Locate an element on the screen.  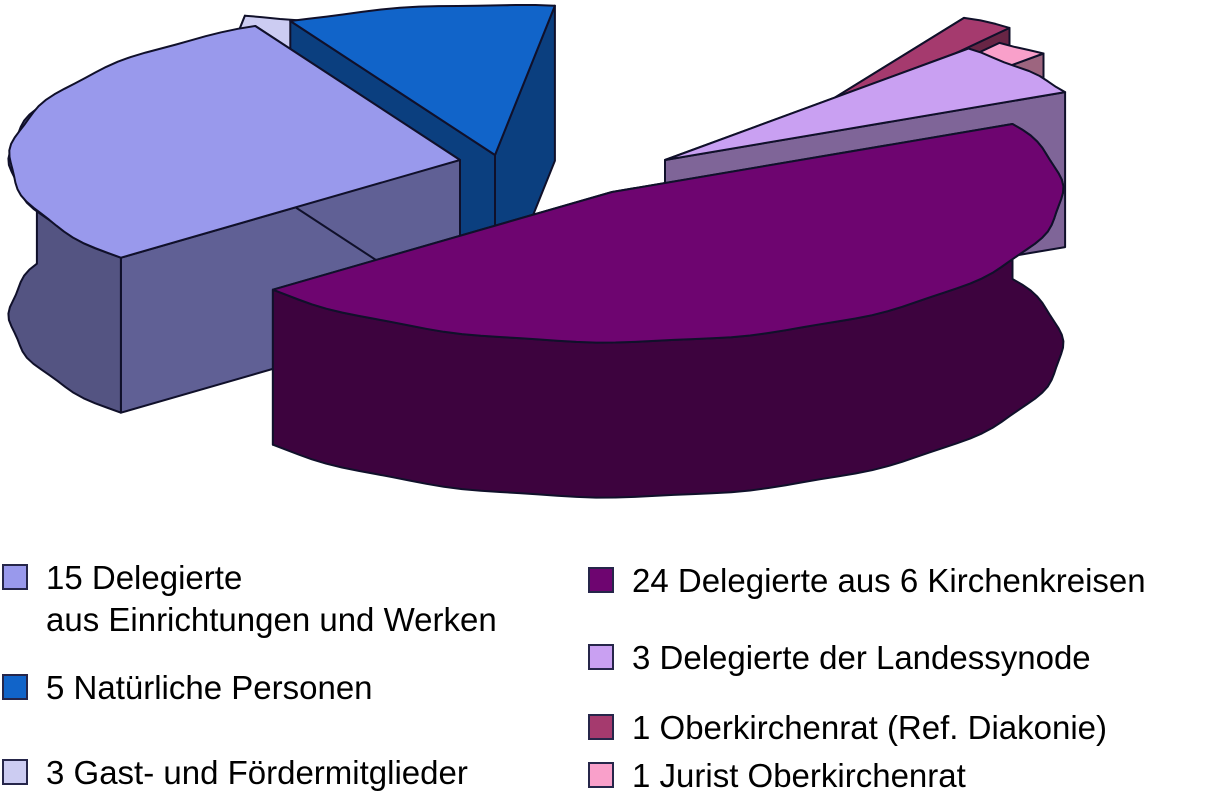
legend-swatch-natuerliche is located at coordinates (15, 687).